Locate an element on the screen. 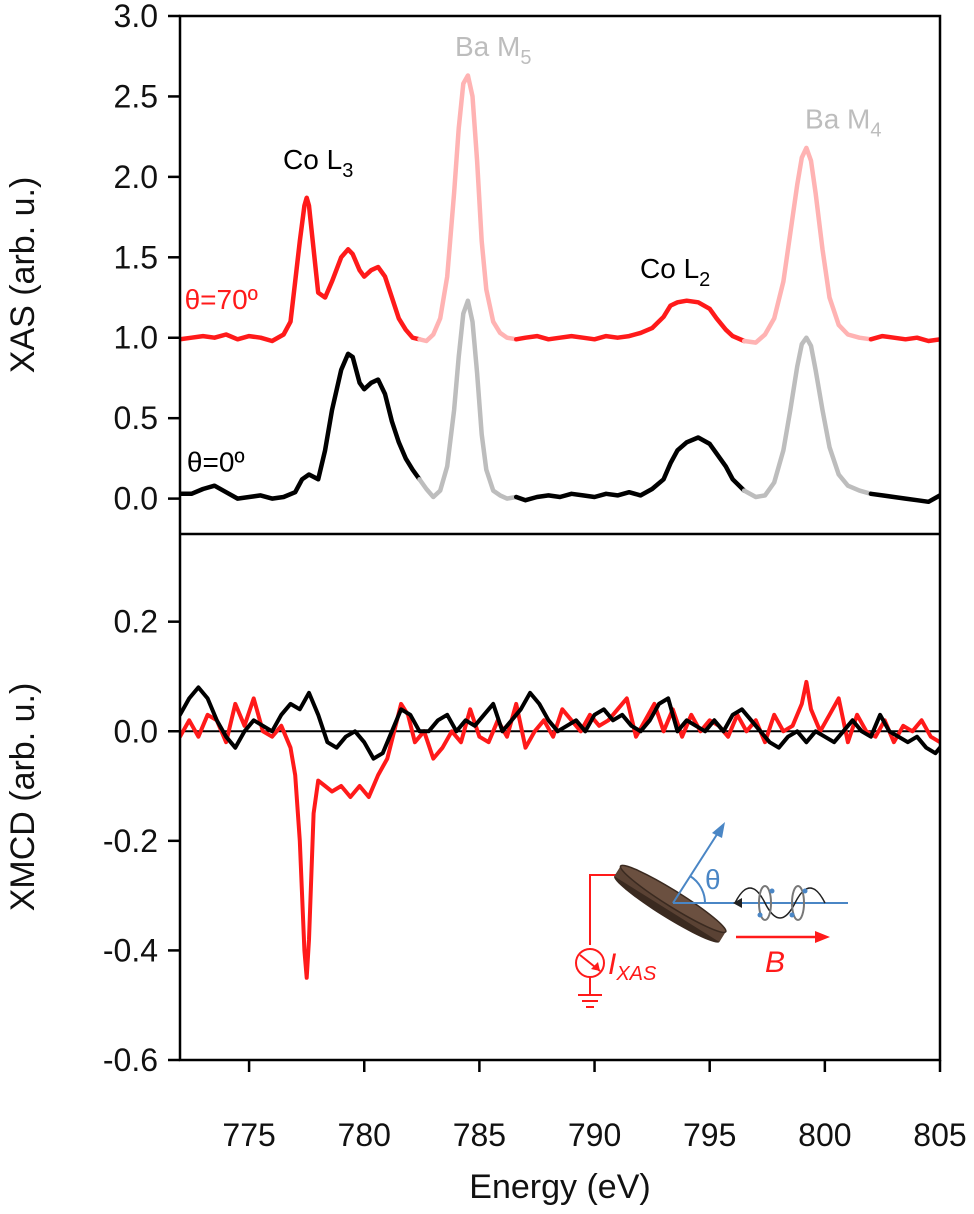 The height and width of the screenshot is (1214, 974). energy-x-axis: 775 780 785 790 795 800 805 is located at coordinates (594, 1106).